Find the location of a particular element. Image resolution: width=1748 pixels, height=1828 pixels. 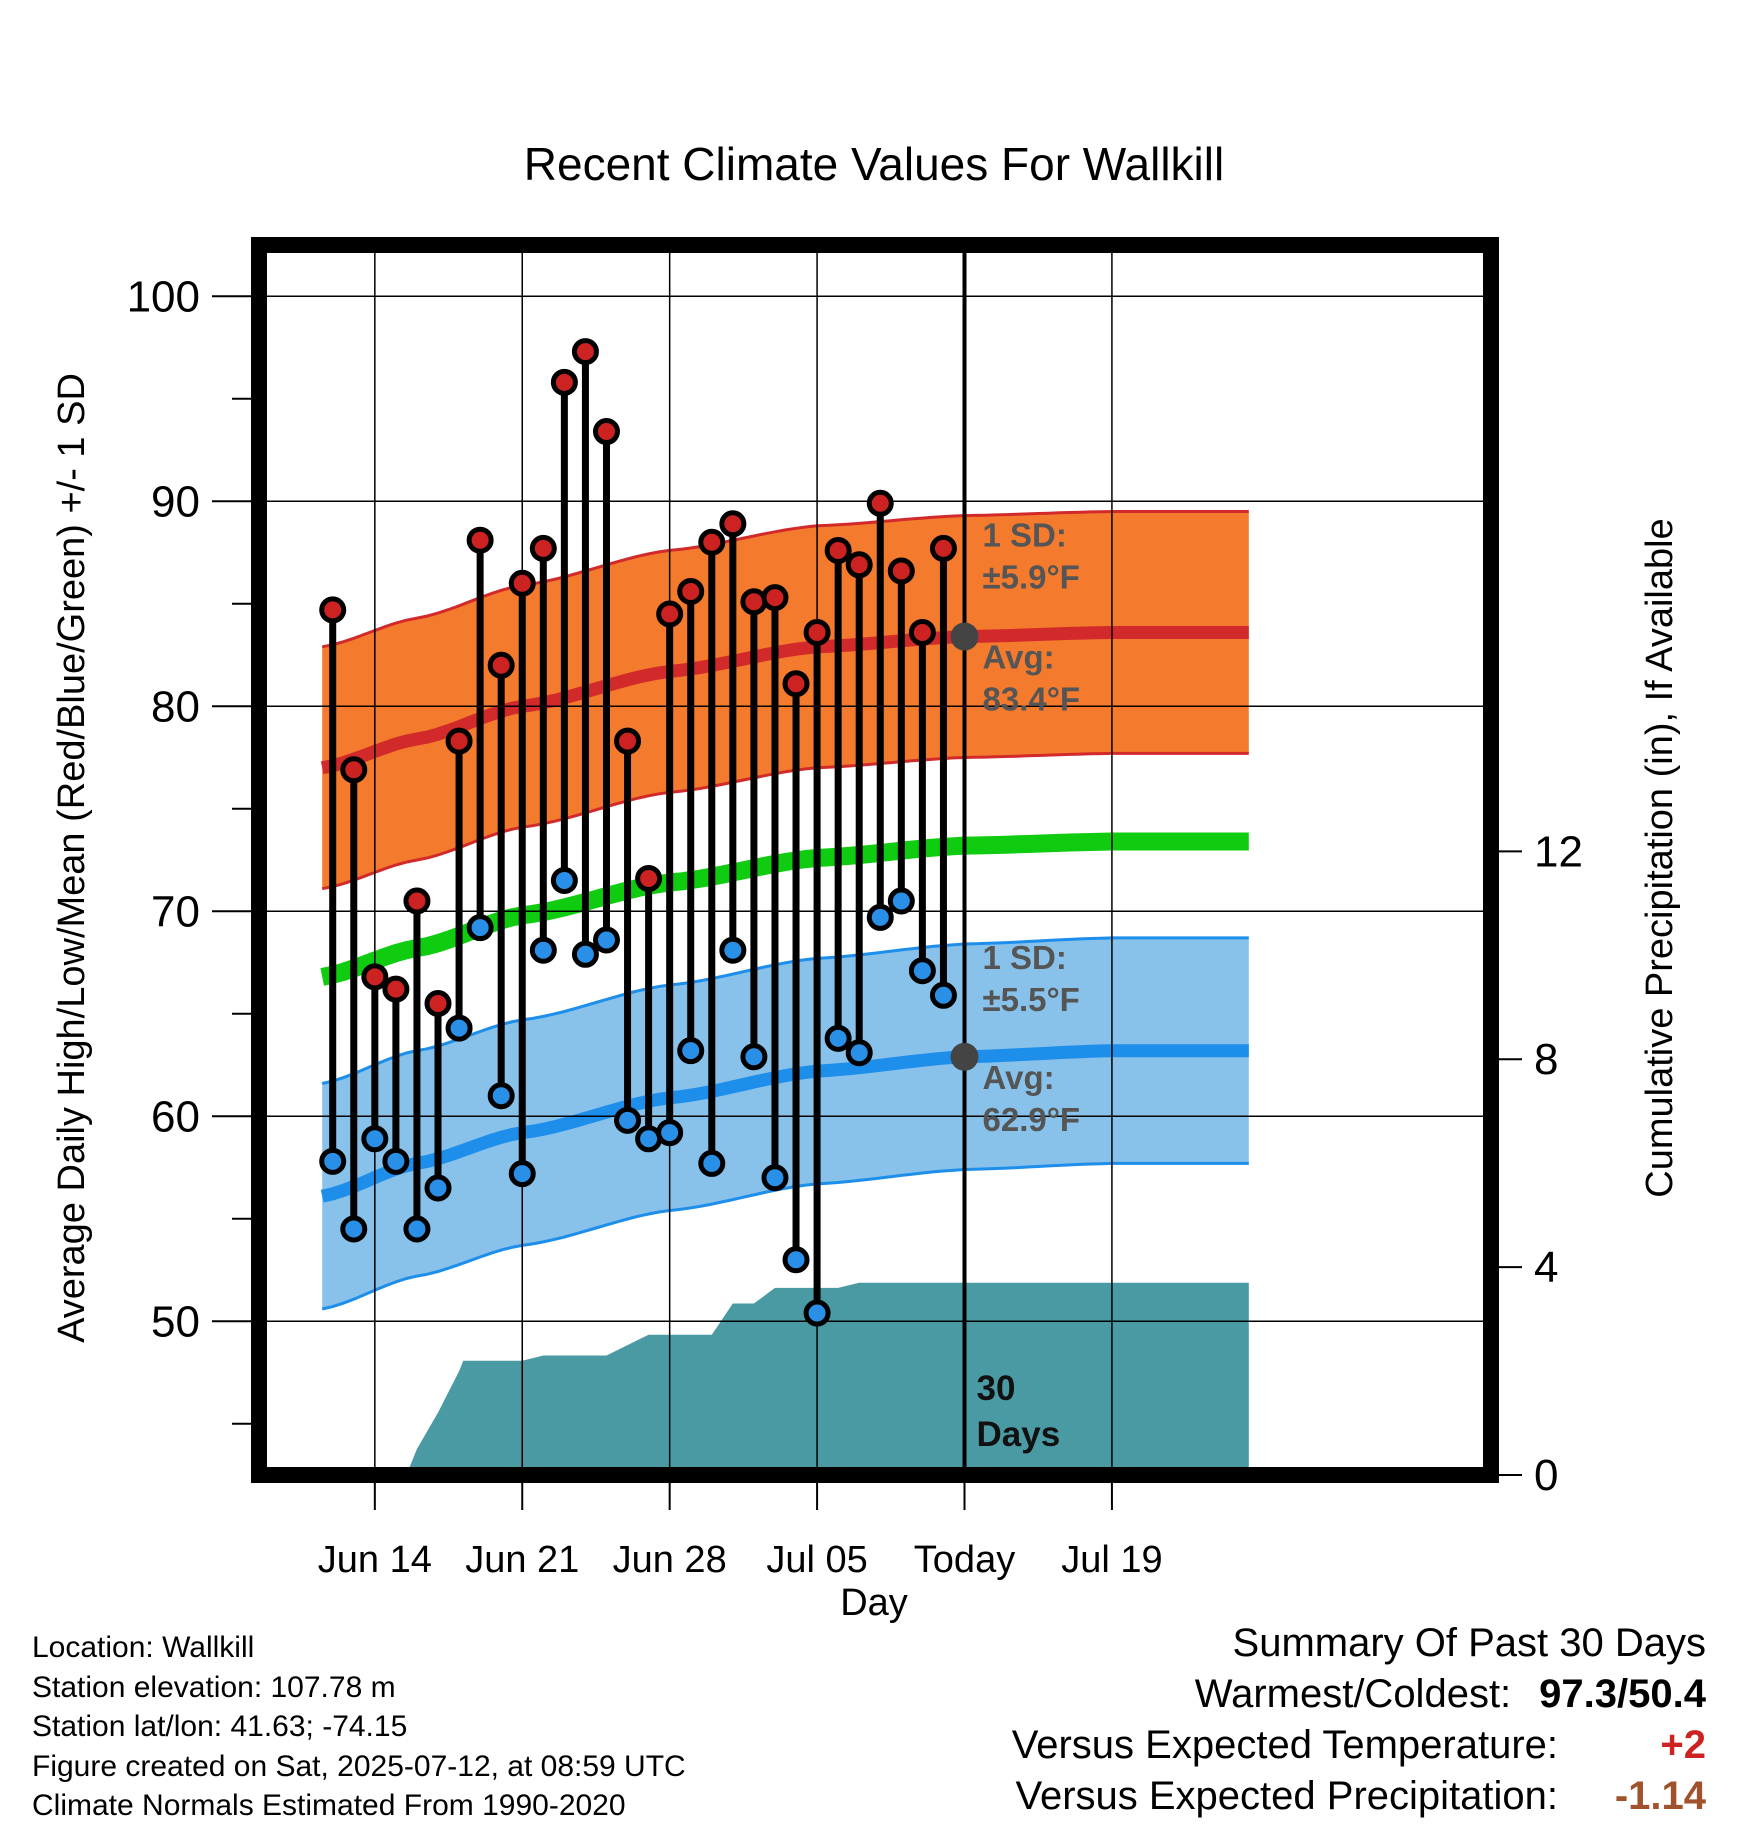

y2-tick-label: 8 is located at coordinates (1546, 1059).